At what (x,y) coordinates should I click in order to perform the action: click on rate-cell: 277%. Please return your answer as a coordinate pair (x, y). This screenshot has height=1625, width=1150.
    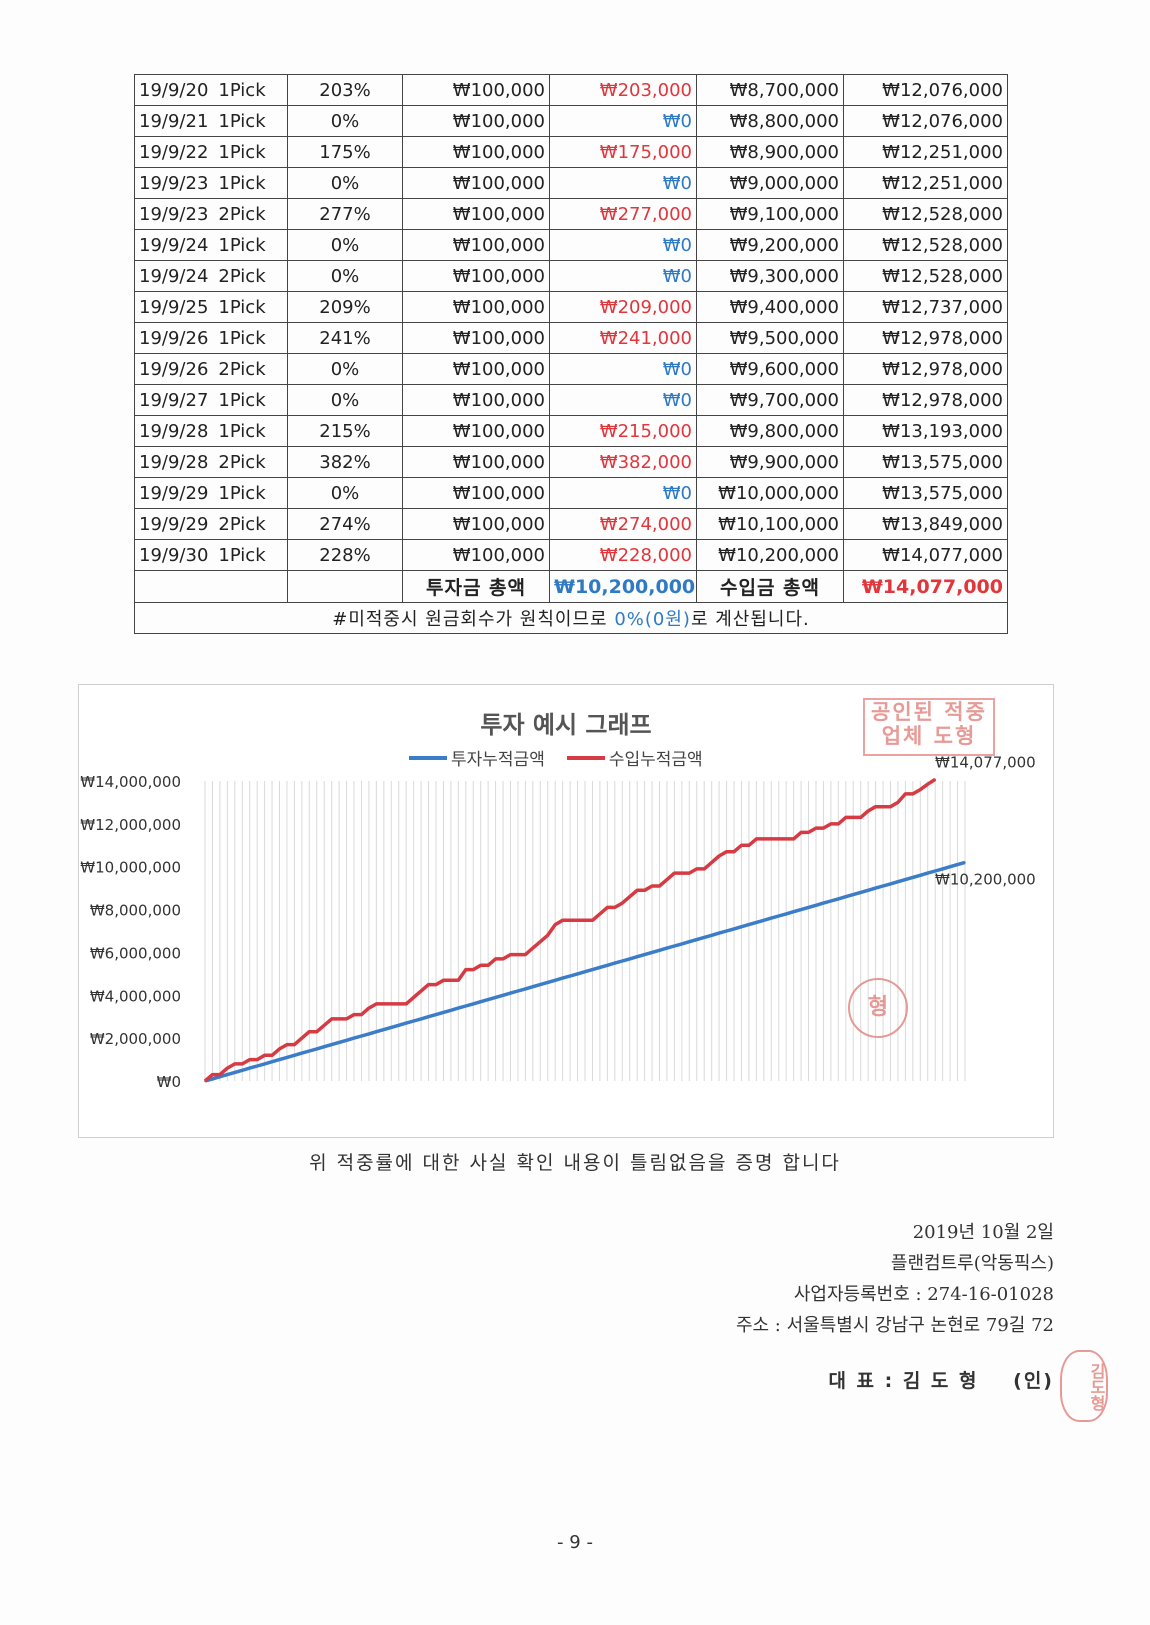
    Looking at the image, I should click on (345, 214).